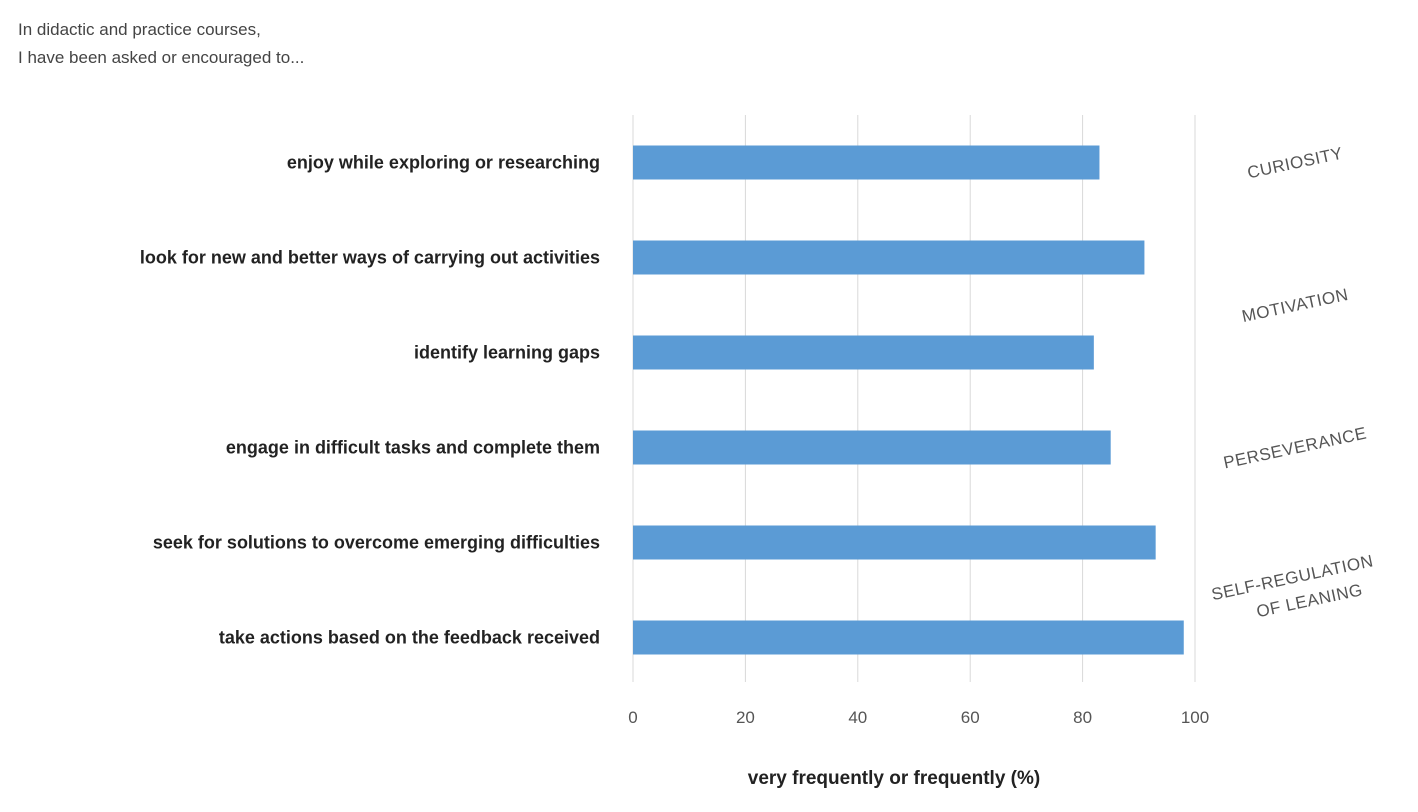 The image size is (1418, 812). Describe the element at coordinates (507, 353) in the screenshot. I see `category-label: identify learning gaps` at that location.